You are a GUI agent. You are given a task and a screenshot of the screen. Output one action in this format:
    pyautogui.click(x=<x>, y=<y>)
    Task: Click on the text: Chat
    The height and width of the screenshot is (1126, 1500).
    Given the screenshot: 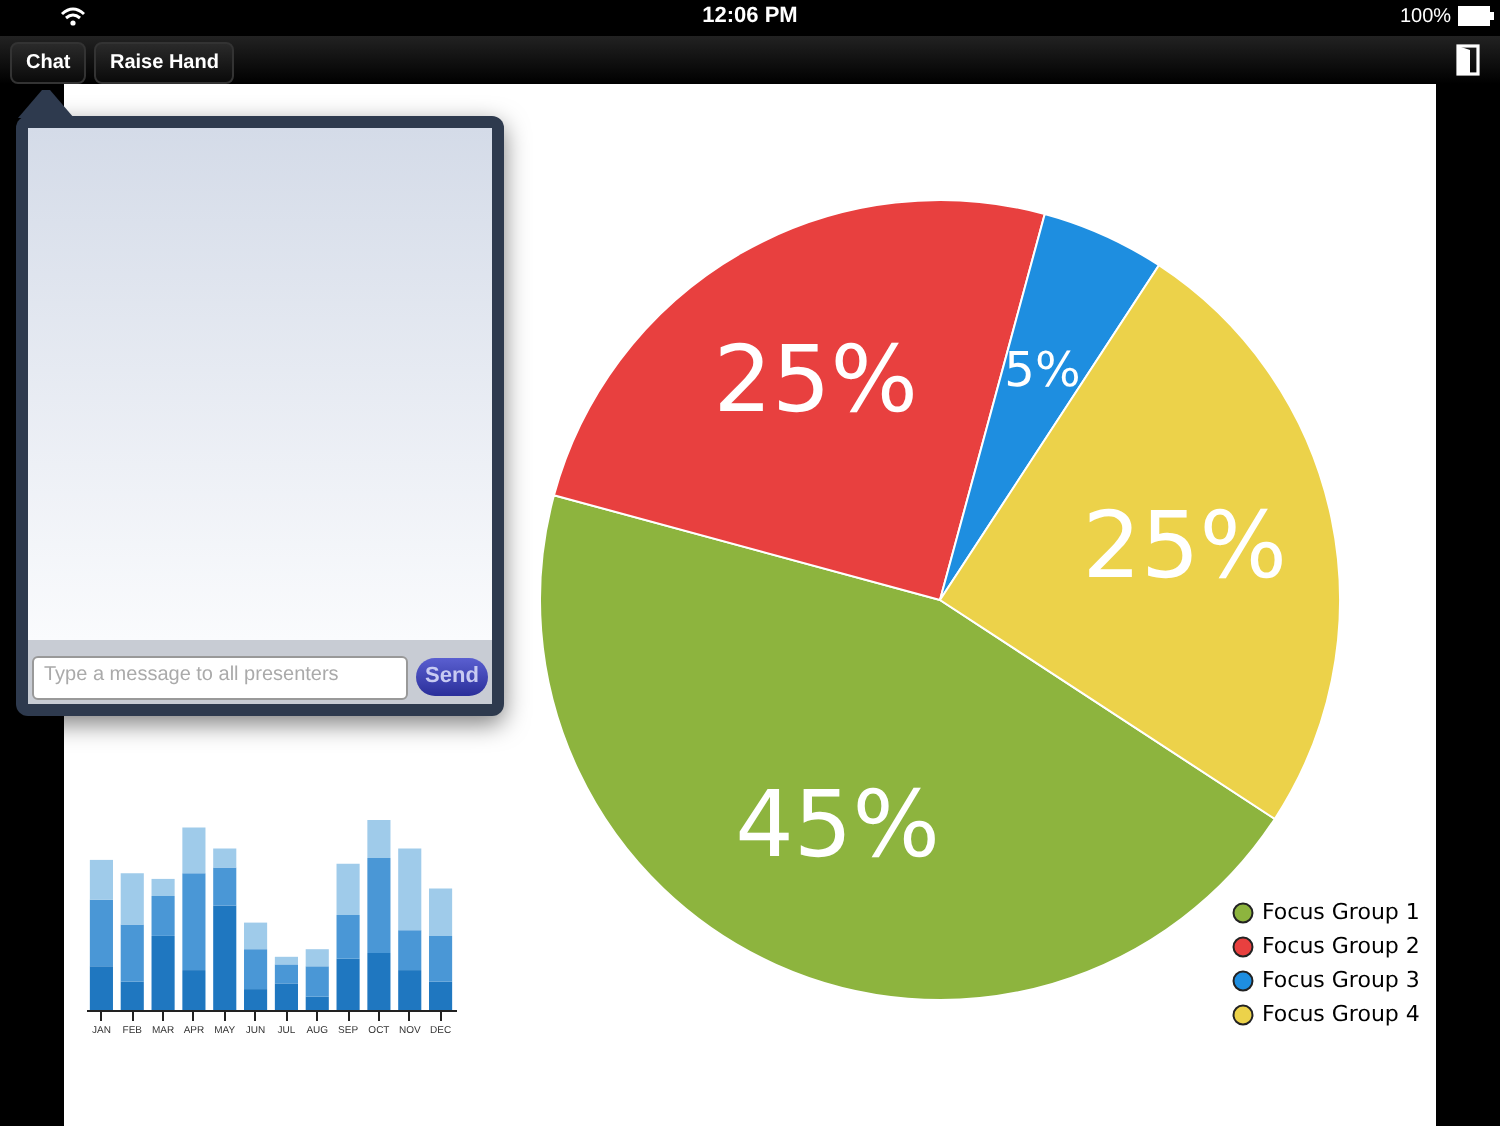 What is the action you would take?
    pyautogui.click(x=48, y=63)
    